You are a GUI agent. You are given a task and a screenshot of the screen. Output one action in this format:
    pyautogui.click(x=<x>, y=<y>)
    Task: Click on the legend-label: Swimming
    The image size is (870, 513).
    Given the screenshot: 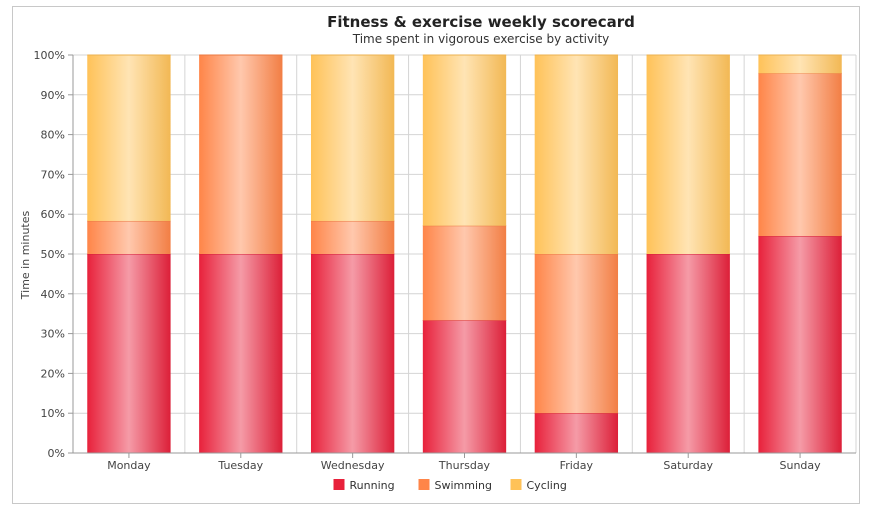 What is the action you would take?
    pyautogui.click(x=463, y=485)
    